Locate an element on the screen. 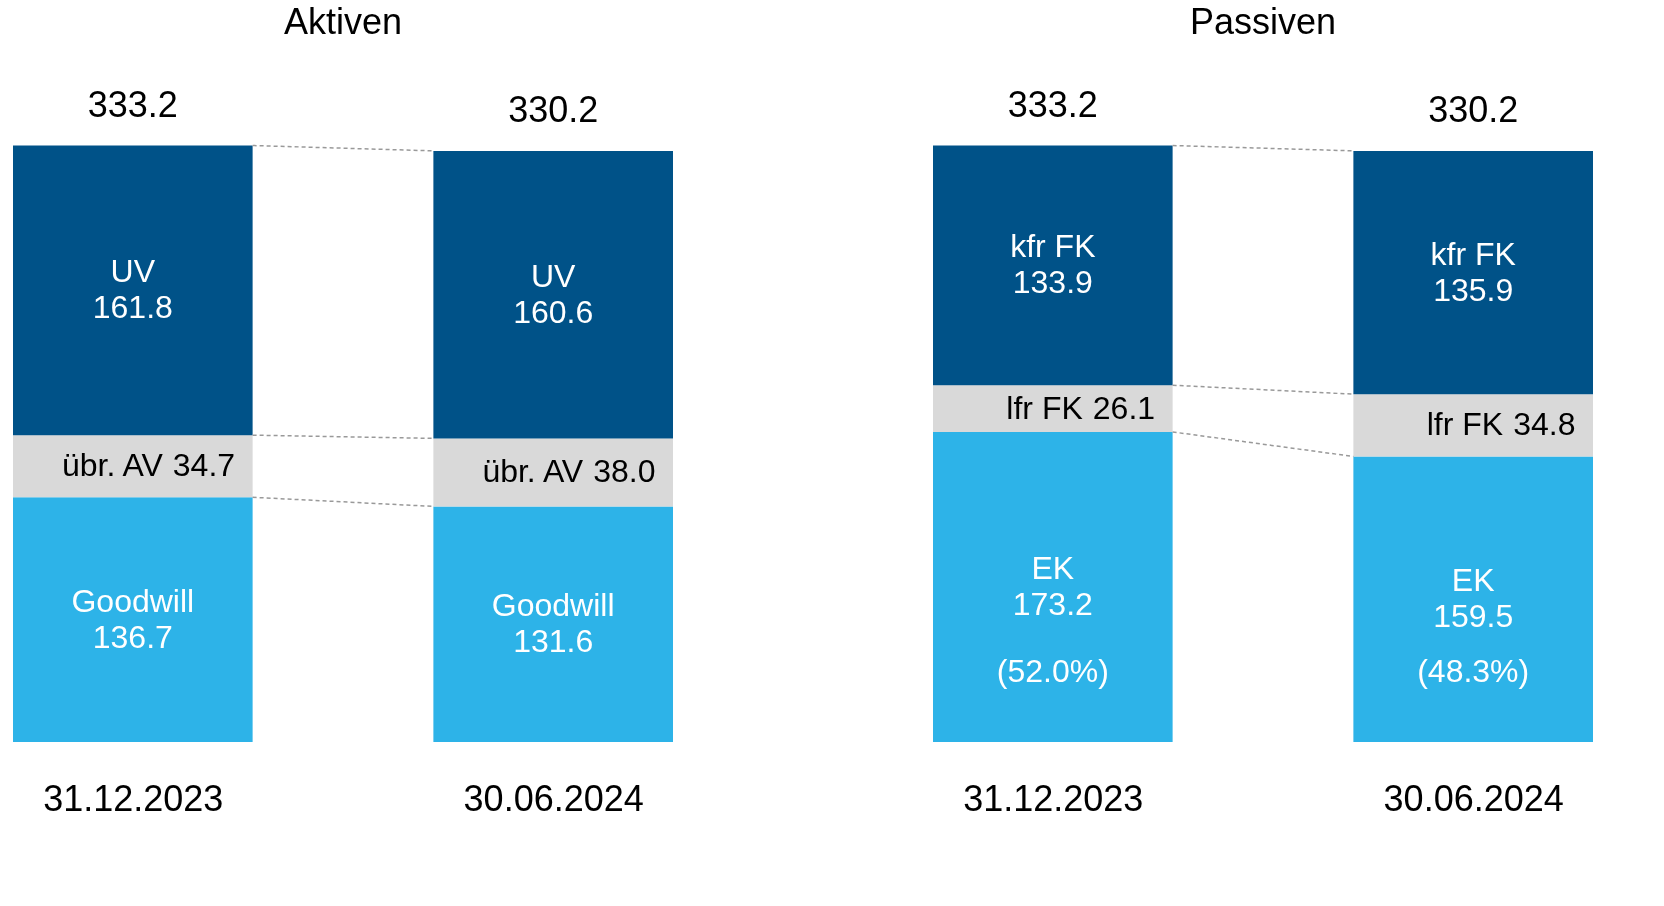  data-label: 131.6 is located at coordinates (553, 641).